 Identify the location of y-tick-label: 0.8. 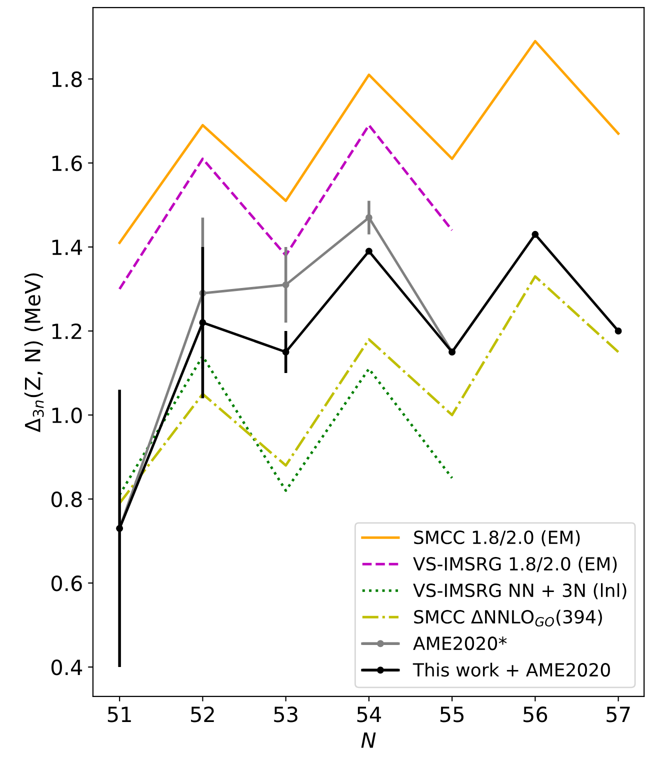
(66, 499).